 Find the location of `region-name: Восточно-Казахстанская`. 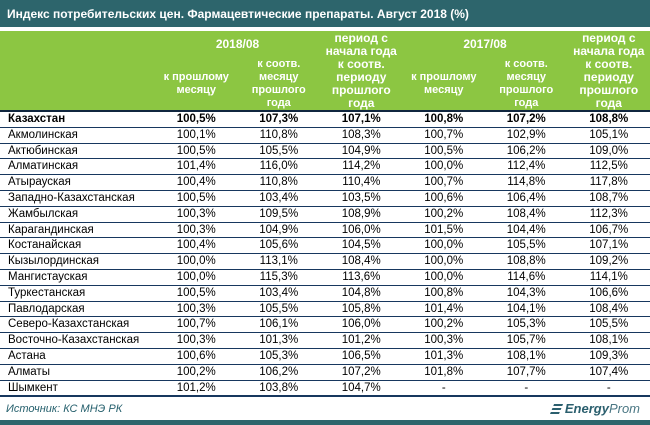

region-name: Восточно-Казахстанская is located at coordinates (77, 340).